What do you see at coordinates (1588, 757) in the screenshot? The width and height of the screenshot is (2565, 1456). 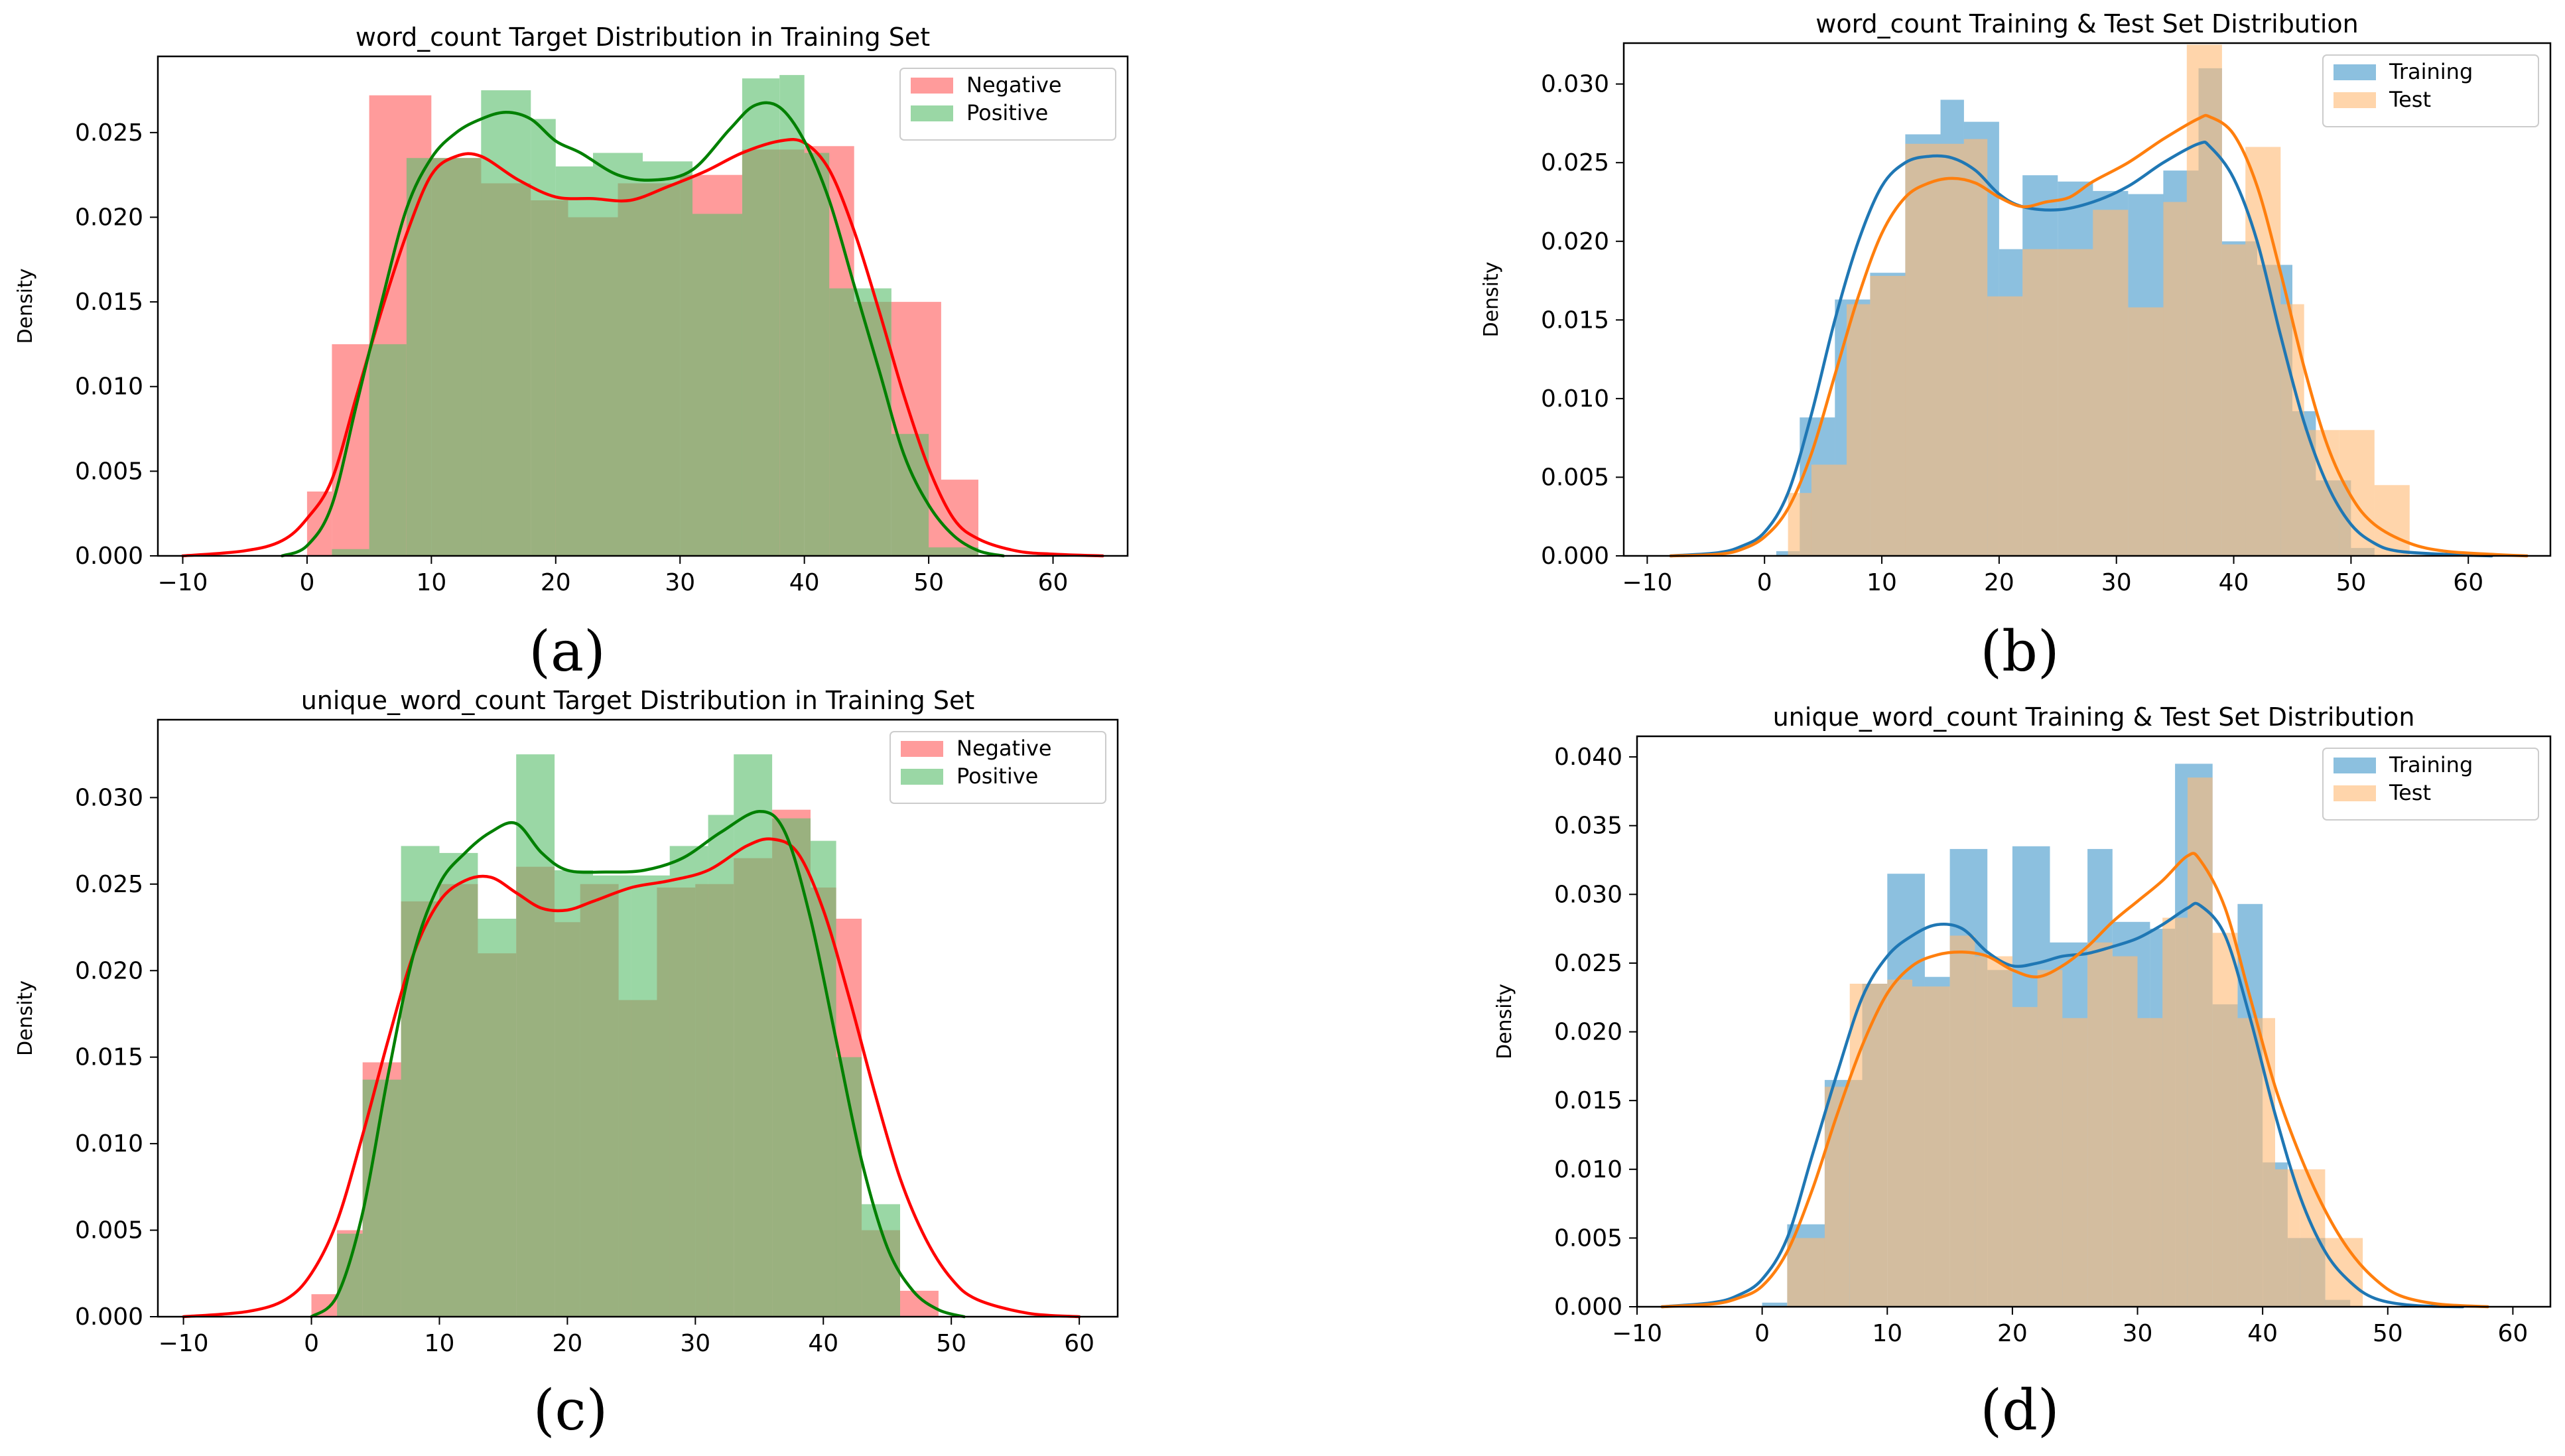 I see `y-tick-label: 0.040` at bounding box center [1588, 757].